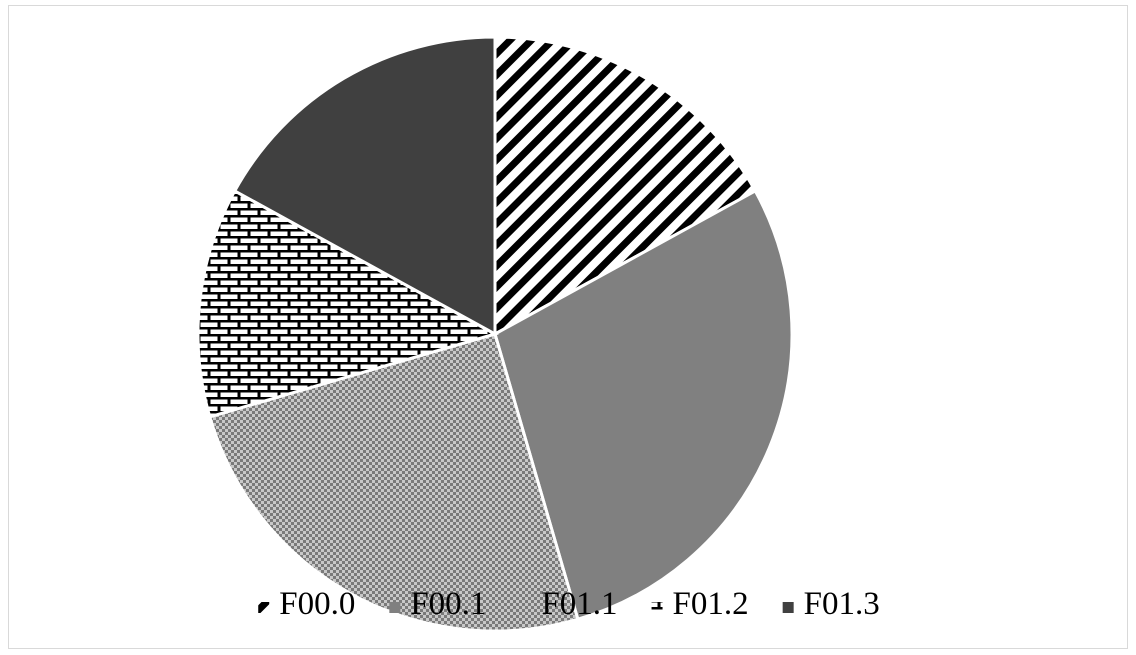  What do you see at coordinates (448, 604) in the screenshot?
I see `legend-label-f00-1: F00.1` at bounding box center [448, 604].